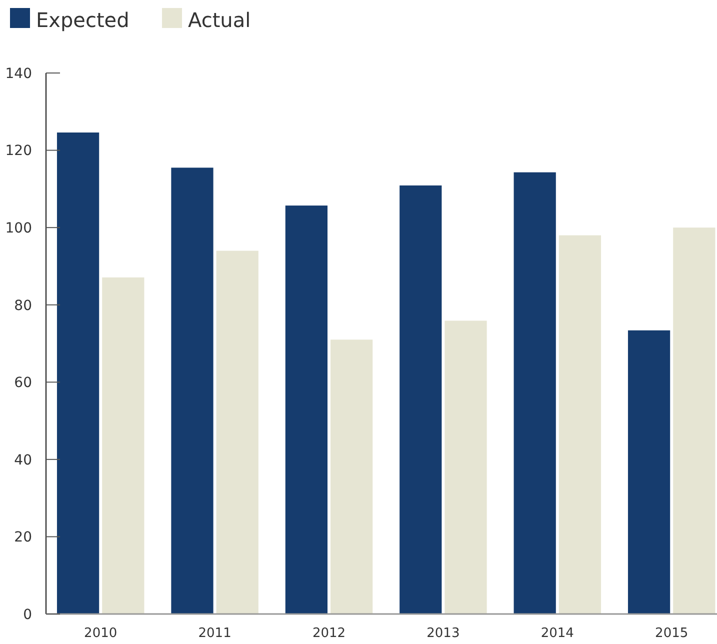 This screenshot has width=717, height=644. What do you see at coordinates (23, 538) in the screenshot?
I see `y-tick-label: 20` at bounding box center [23, 538].